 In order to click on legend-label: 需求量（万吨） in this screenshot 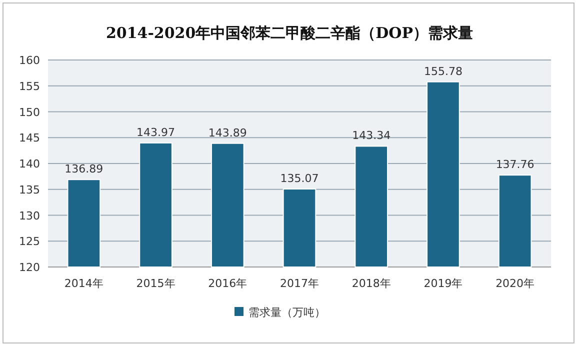, I will do `click(287, 312)`.